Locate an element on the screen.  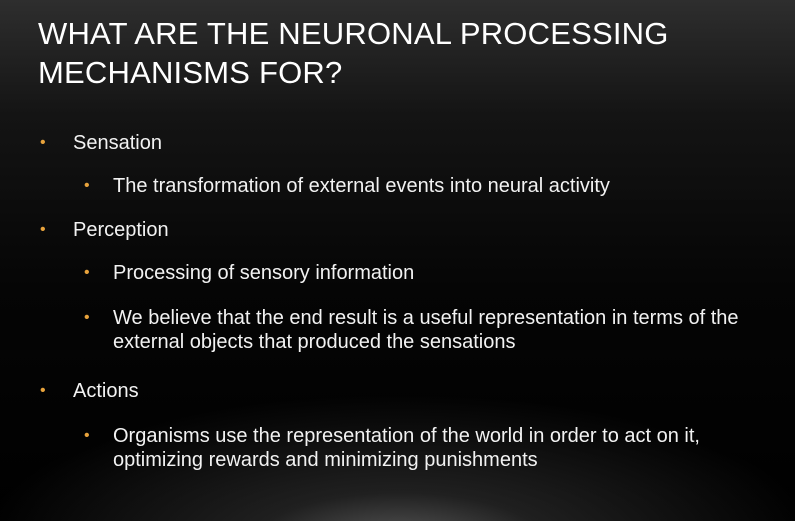
bullet-text: Perception is located at coordinates (121, 230).